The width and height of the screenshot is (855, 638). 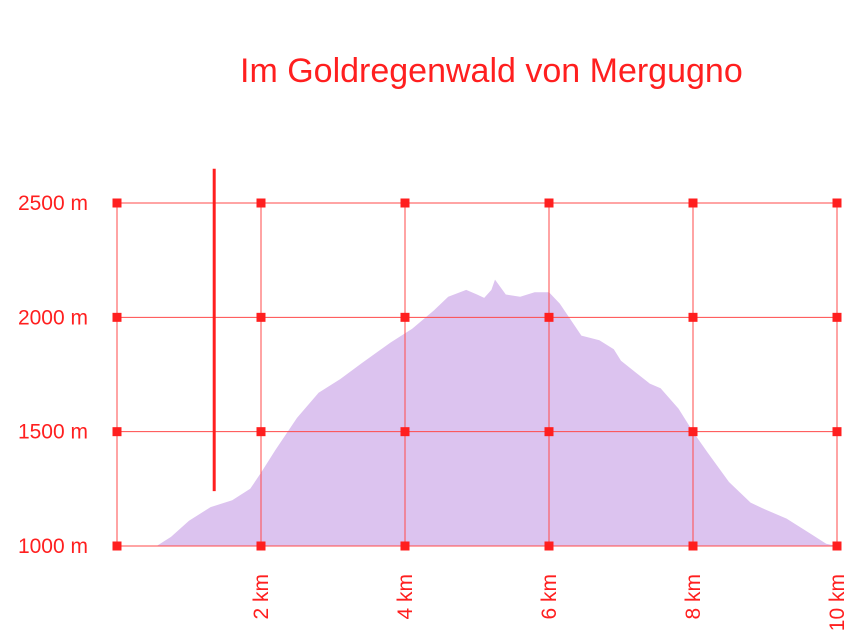 What do you see at coordinates (491, 71) in the screenshot?
I see `chart-title: Im Goldregenwald von Mergugno` at bounding box center [491, 71].